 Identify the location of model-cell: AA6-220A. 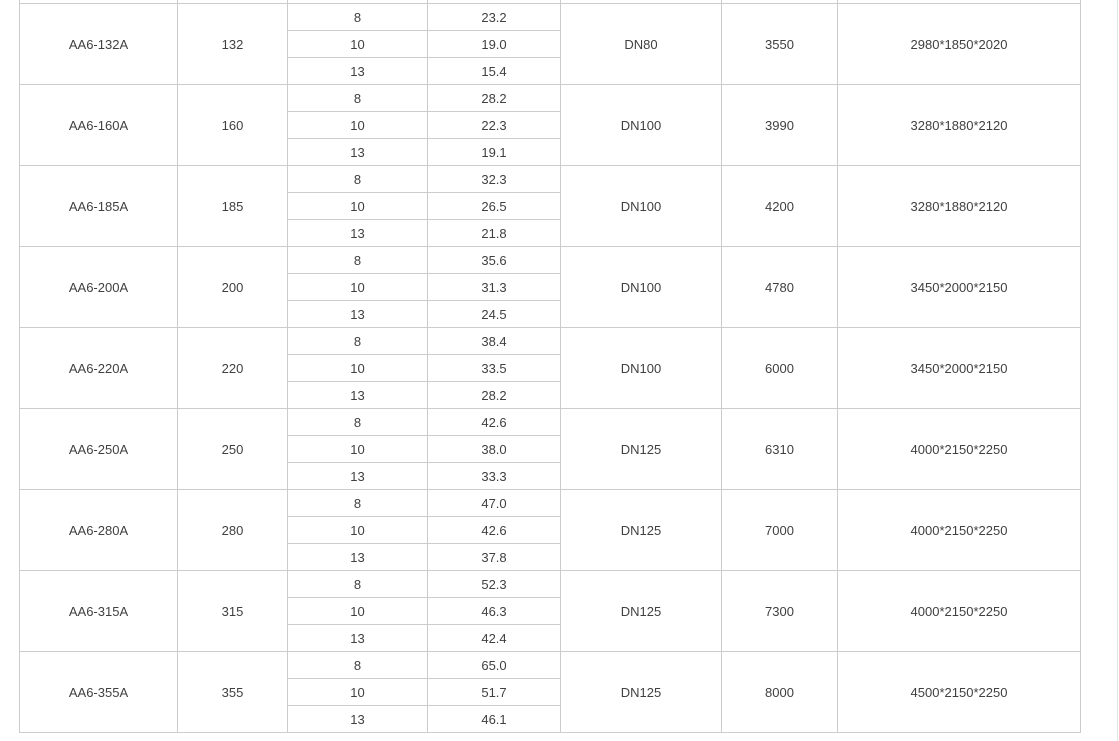
(98, 368).